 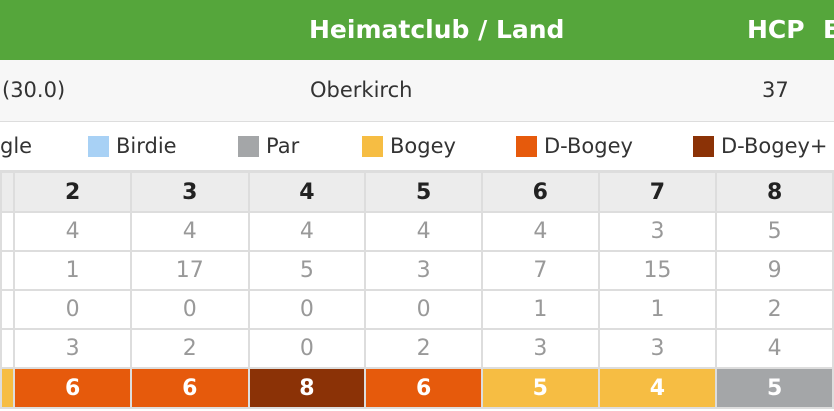 What do you see at coordinates (307, 388) in the screenshot?
I see `score-cell: 8` at bounding box center [307, 388].